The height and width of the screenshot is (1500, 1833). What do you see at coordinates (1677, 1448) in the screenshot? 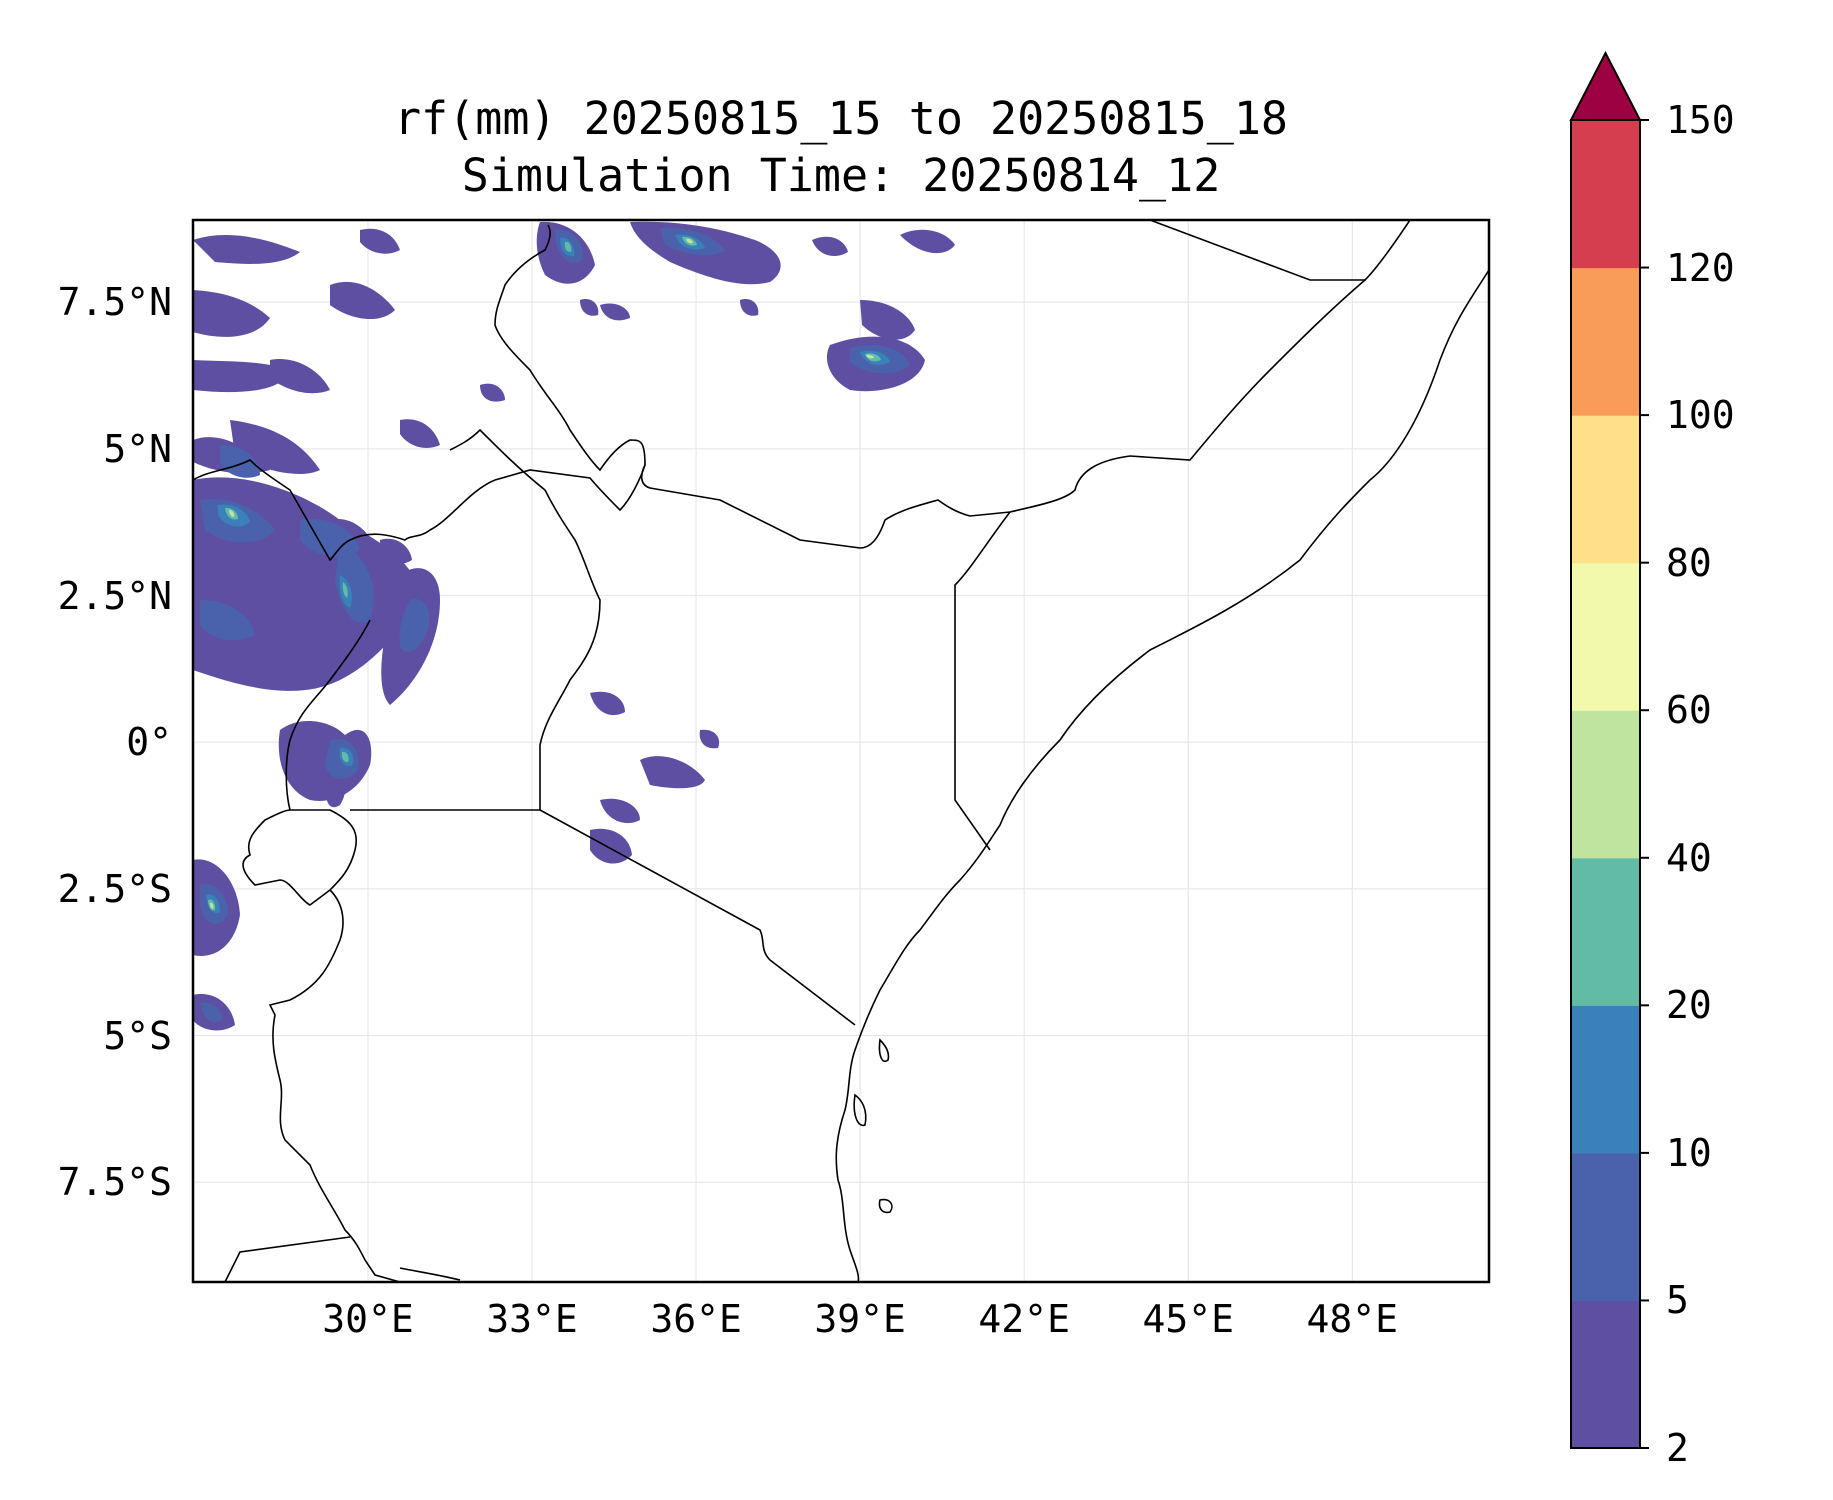
I see `colorbar-tick-label: 2` at bounding box center [1677, 1448].